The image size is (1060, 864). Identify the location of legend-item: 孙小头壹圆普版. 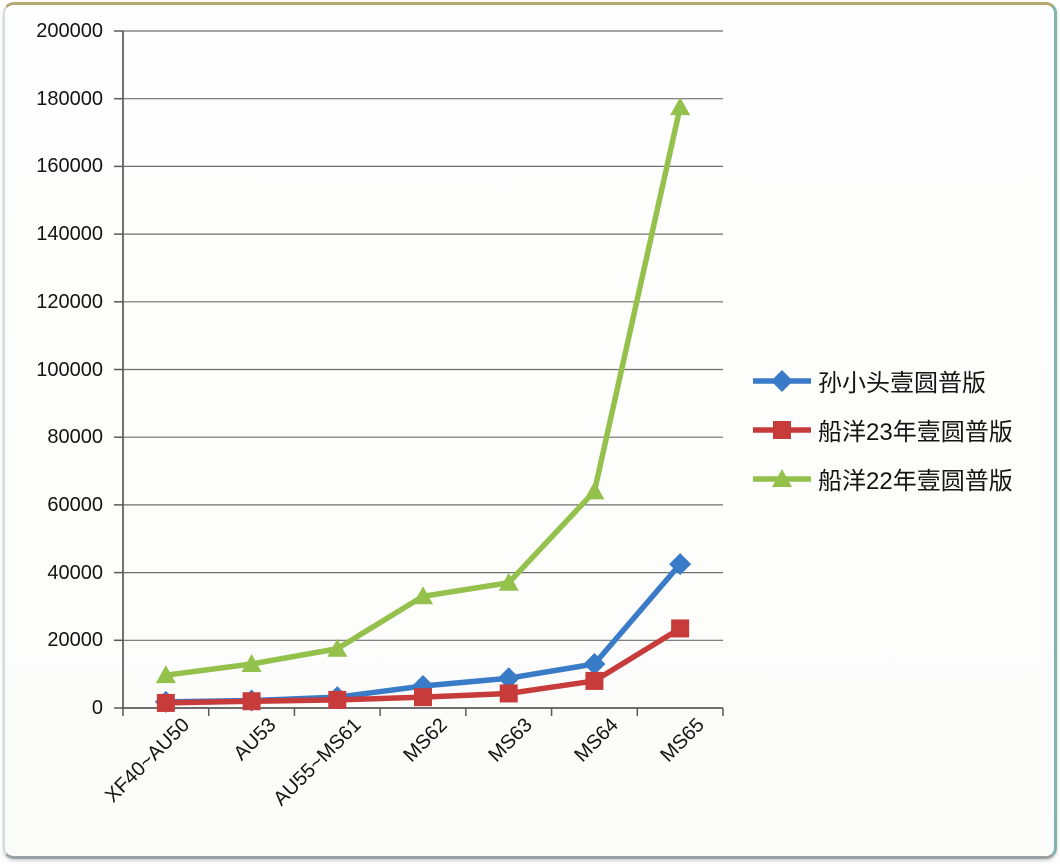
(882, 380).